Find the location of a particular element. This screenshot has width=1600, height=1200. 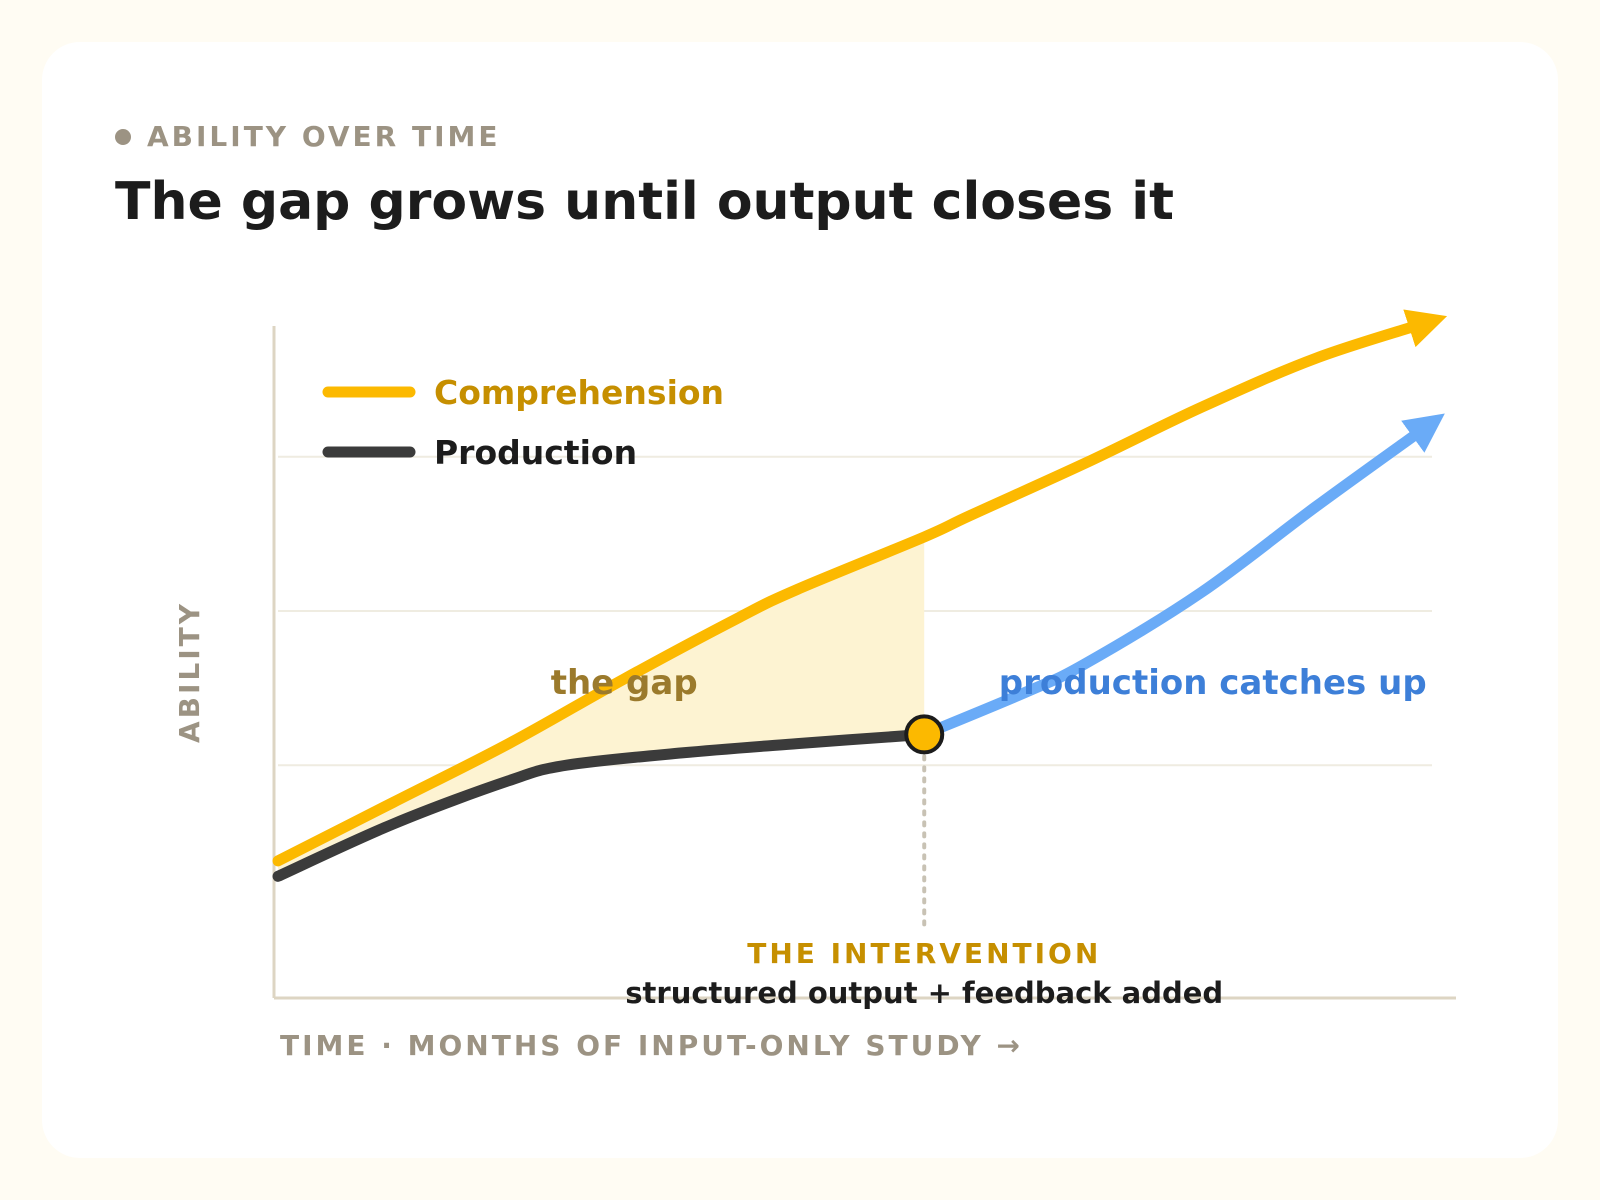

intervention-subtitle: structured output + feedback added is located at coordinates (924, 993).